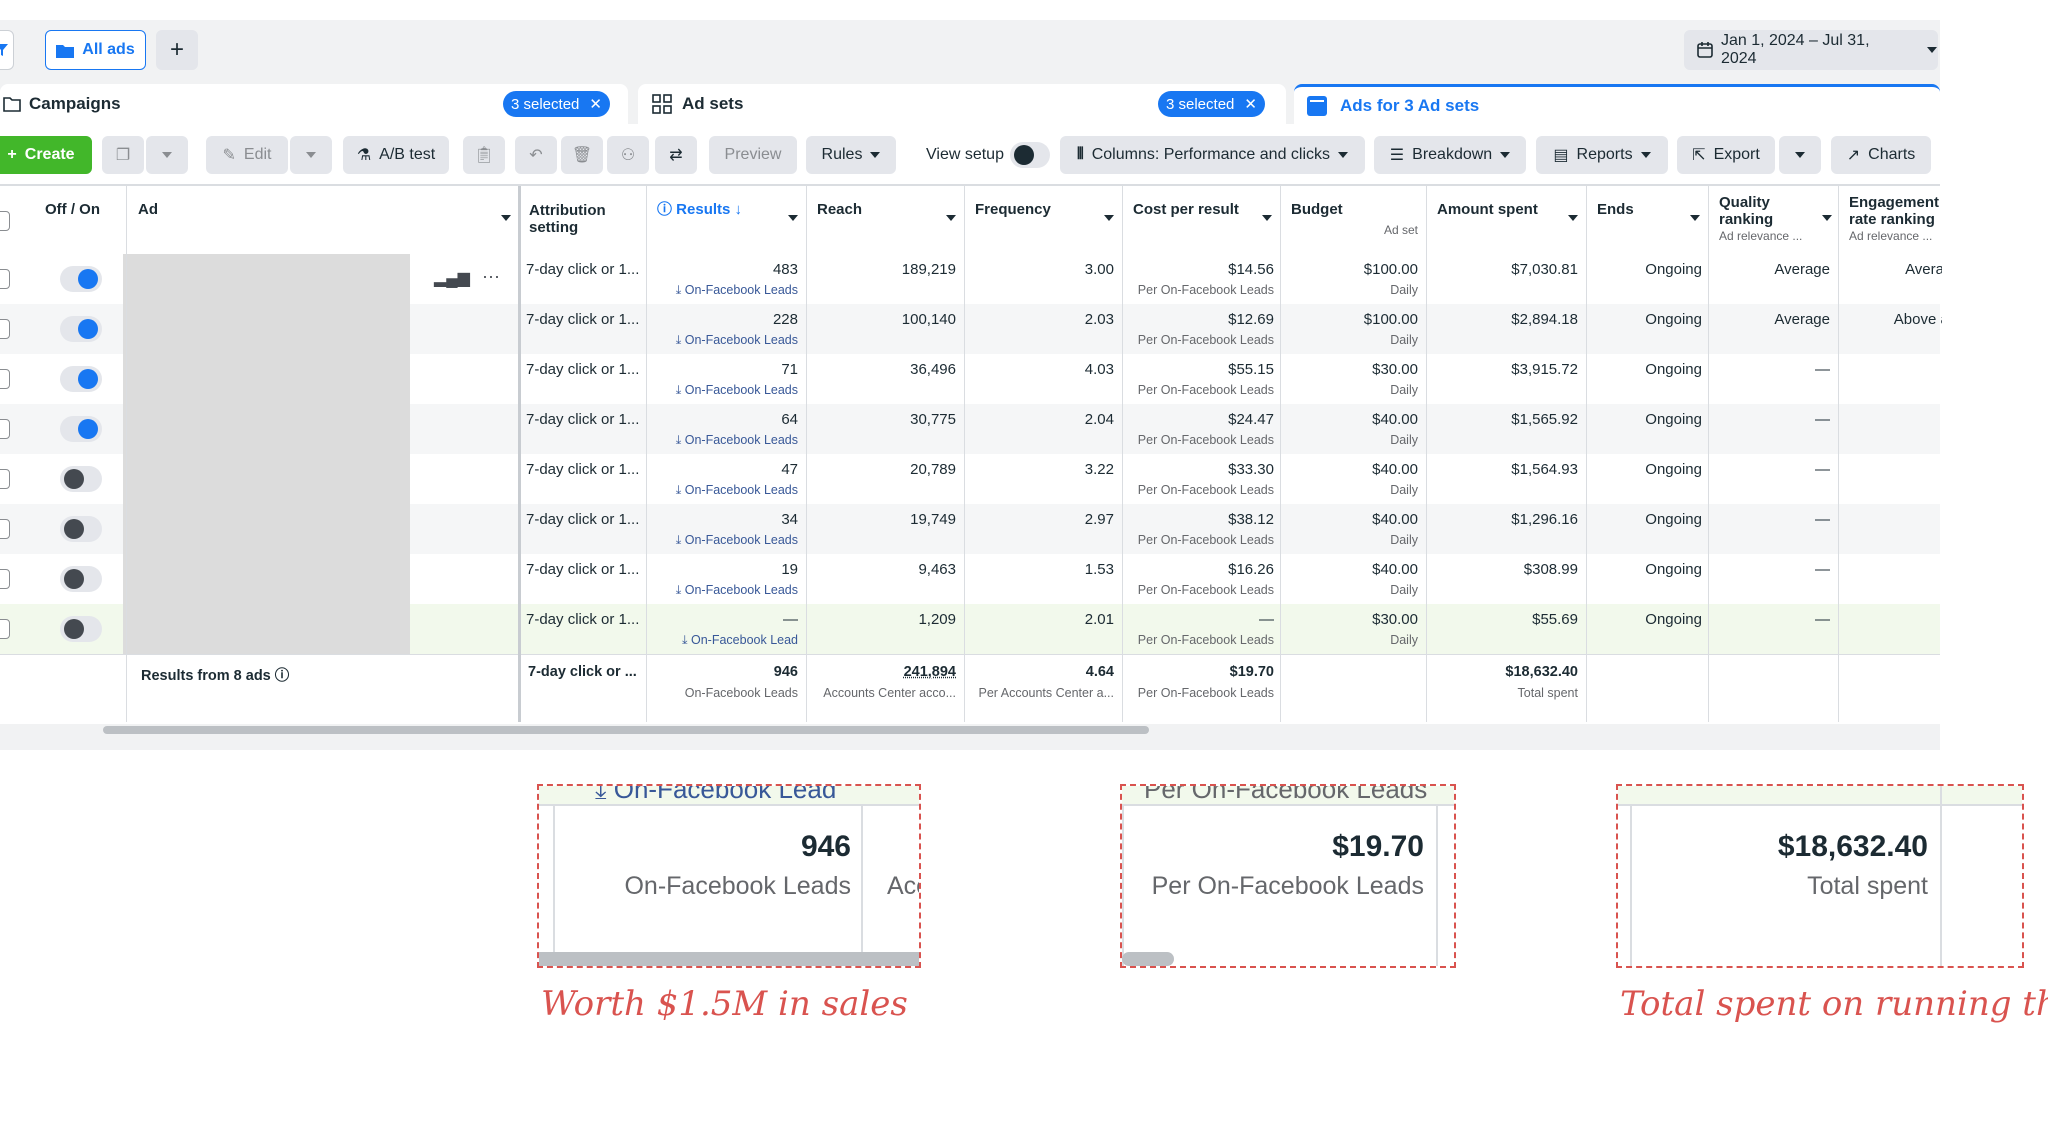  I want to click on results-cell: 64, so click(789, 419).